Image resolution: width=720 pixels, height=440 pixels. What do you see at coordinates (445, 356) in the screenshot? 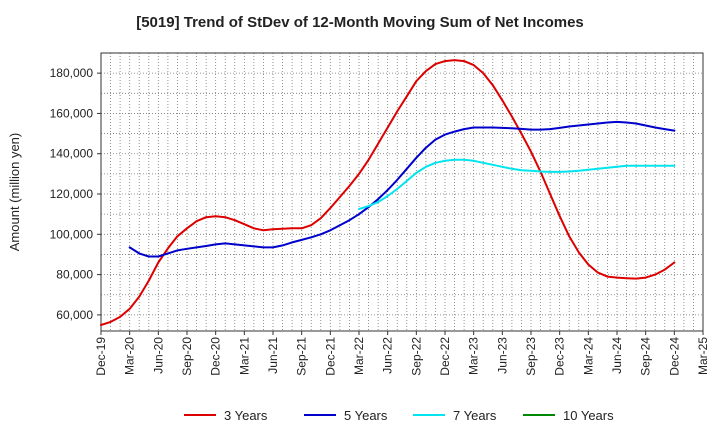
I see `x-tick-label: Dec-22` at bounding box center [445, 356].